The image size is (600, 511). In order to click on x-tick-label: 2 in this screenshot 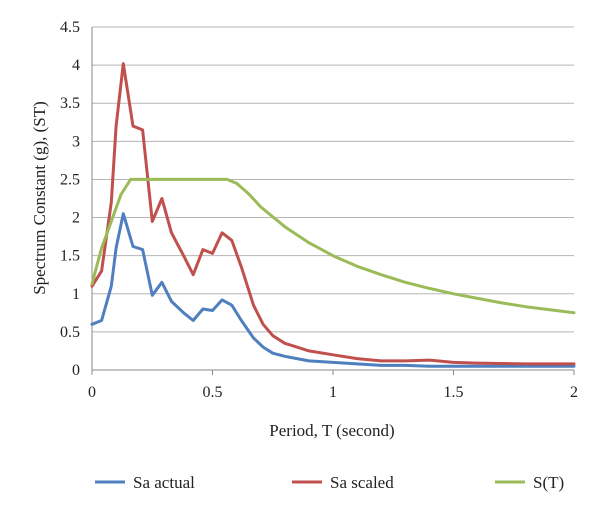, I will do `click(574, 392)`.